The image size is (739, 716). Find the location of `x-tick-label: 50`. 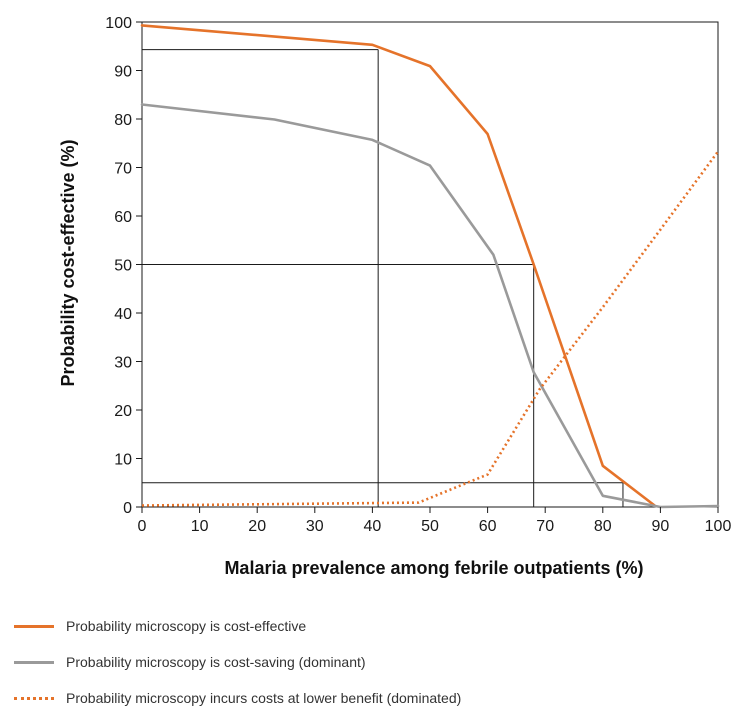

x-tick-label: 50 is located at coordinates (430, 526).